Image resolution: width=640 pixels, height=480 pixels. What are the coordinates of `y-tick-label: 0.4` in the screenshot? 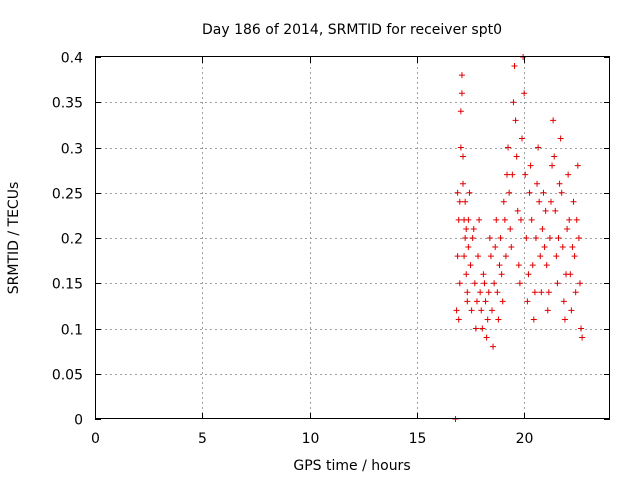 It's located at (72, 59).